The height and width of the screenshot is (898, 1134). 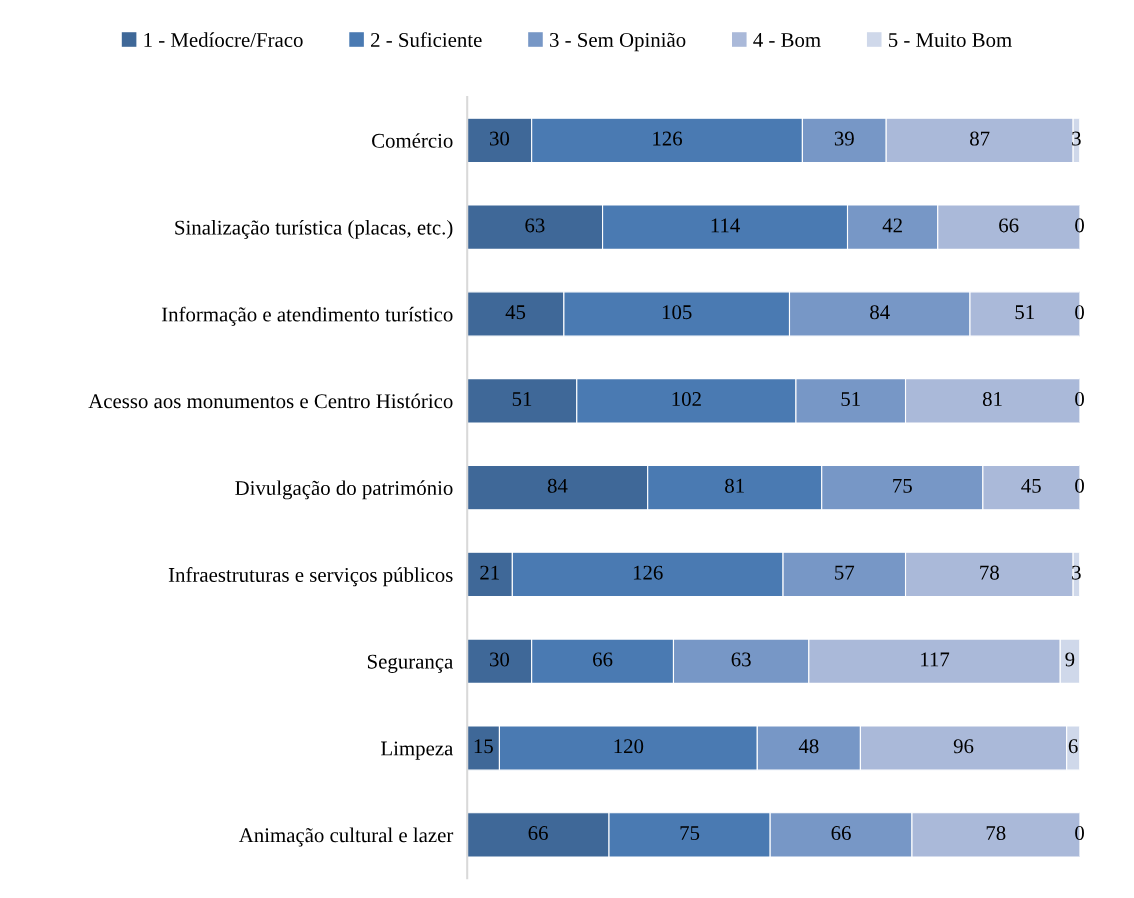 What do you see at coordinates (314, 229) in the screenshot?
I see `y-tick-label: Sinalização turística (placas, etc.)` at bounding box center [314, 229].